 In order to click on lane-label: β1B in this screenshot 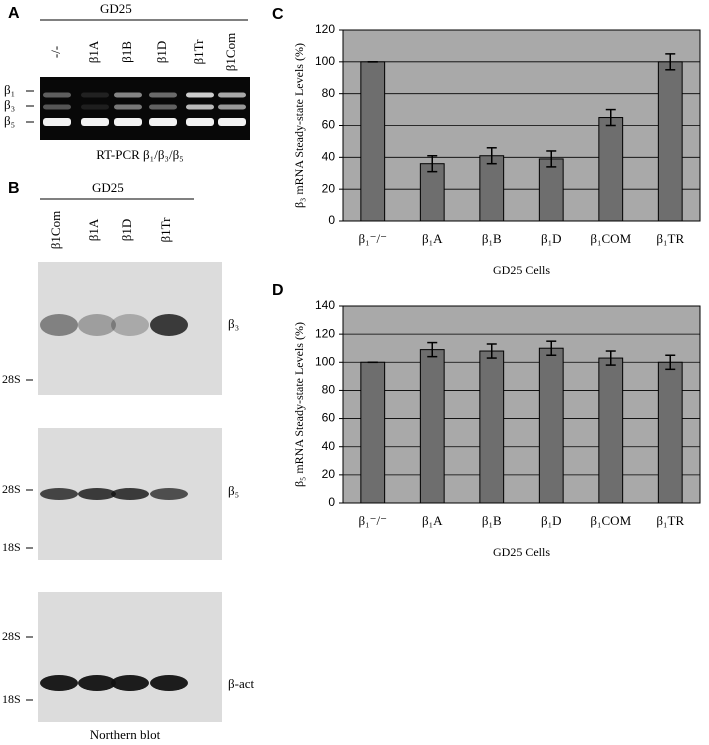, I will do `click(126, 52)`.